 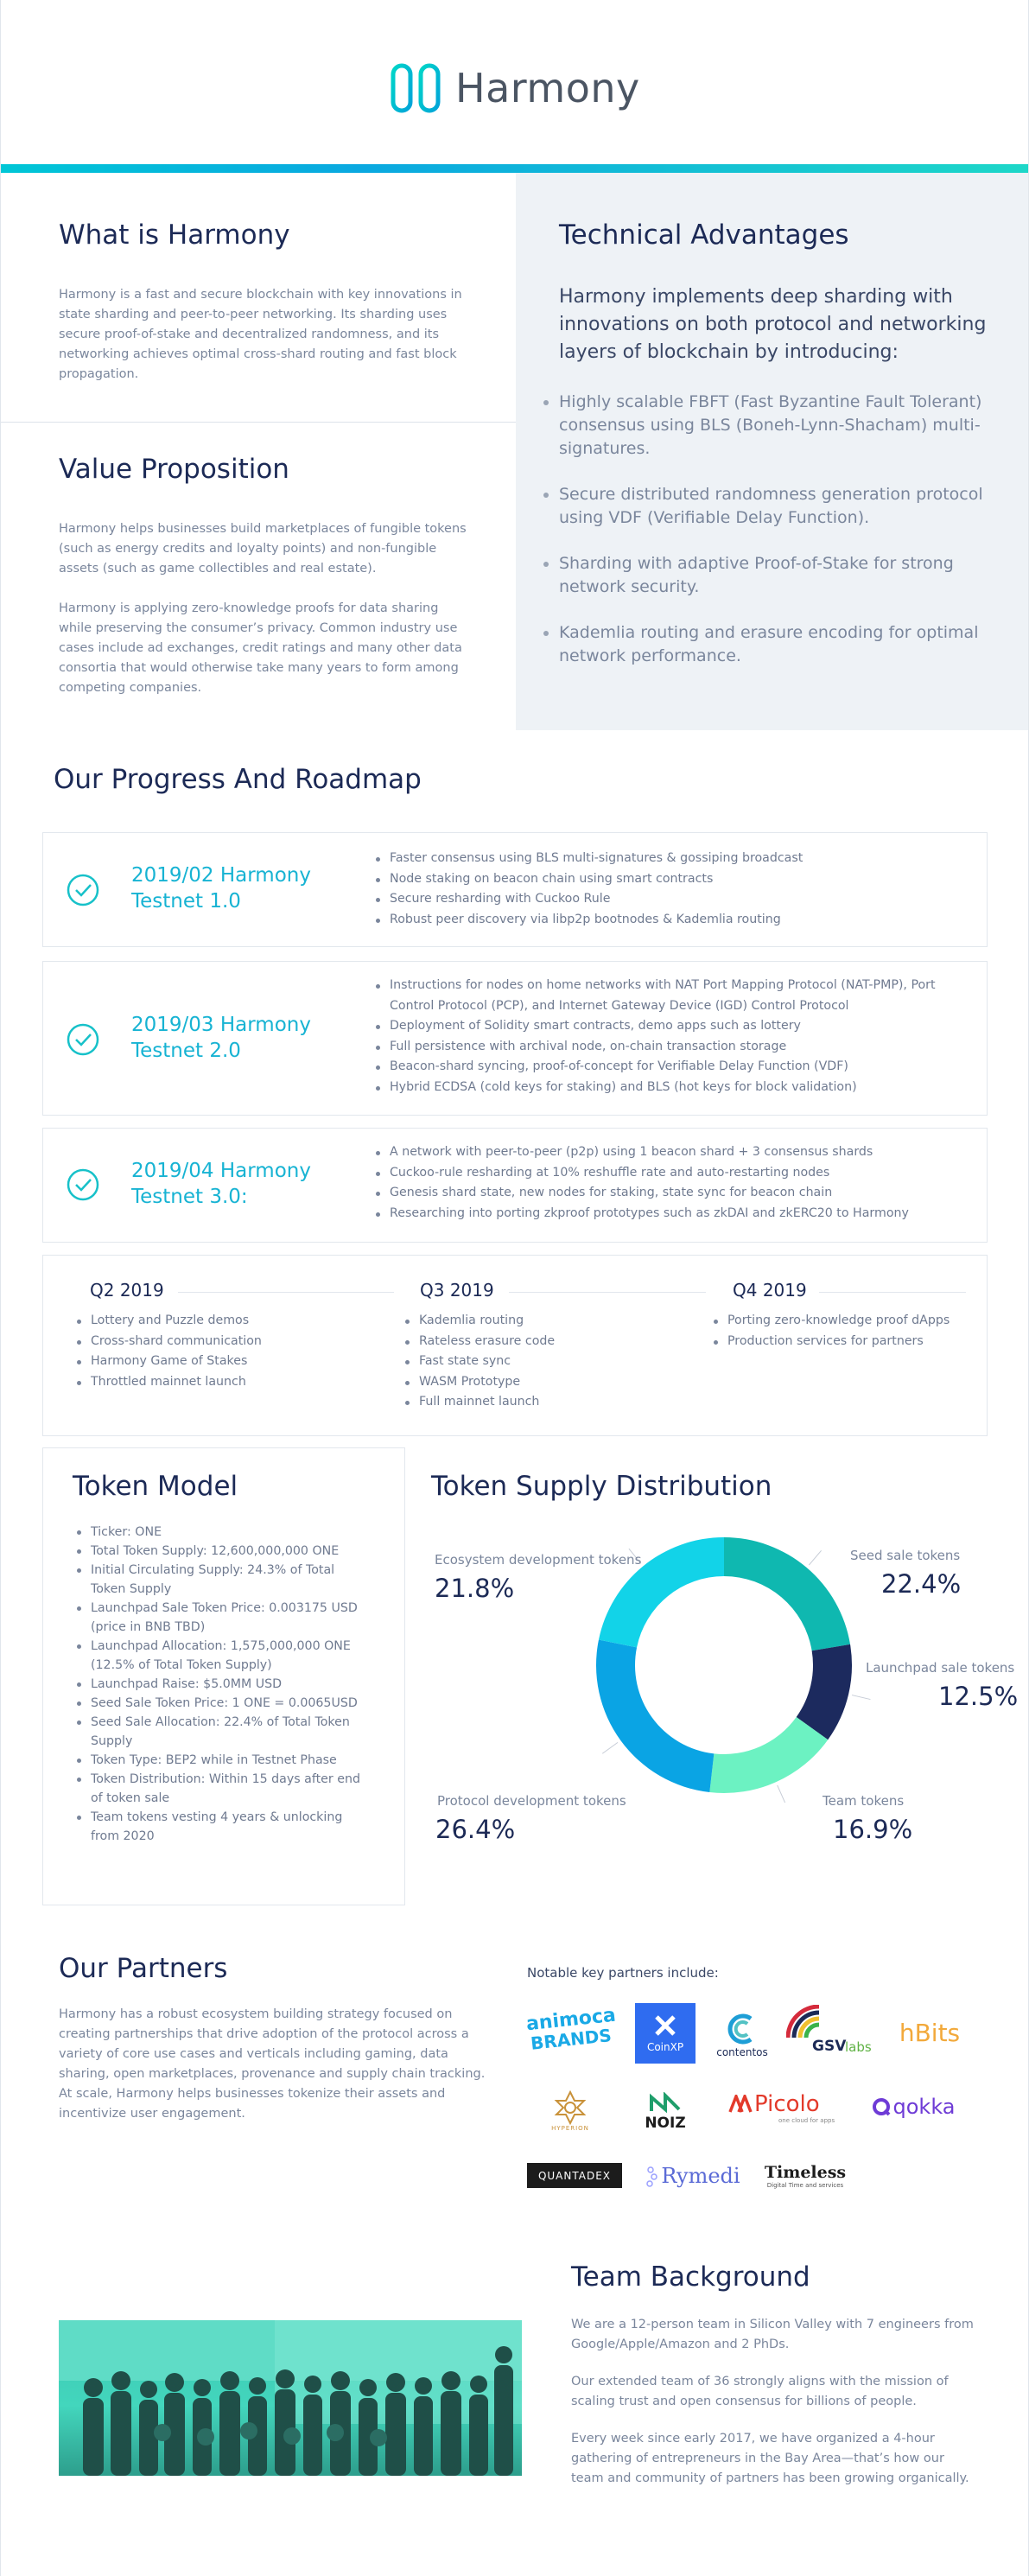 What do you see at coordinates (806, 2120) in the screenshot?
I see `logo-tagline: one cloud for apps` at bounding box center [806, 2120].